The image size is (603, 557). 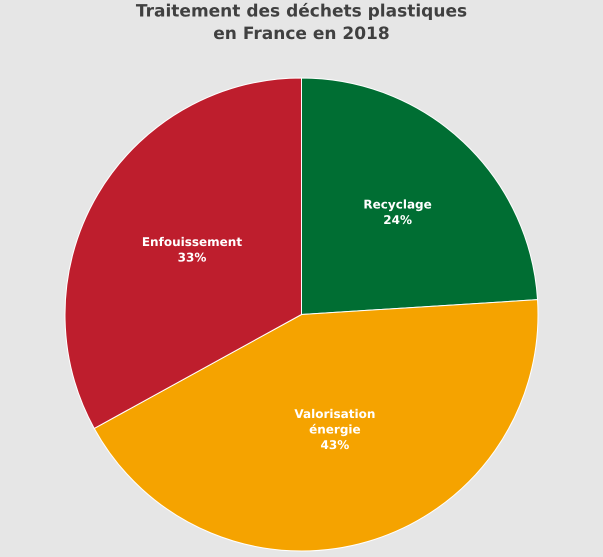 What do you see at coordinates (397, 219) in the screenshot?
I see `data-label: 24%` at bounding box center [397, 219].